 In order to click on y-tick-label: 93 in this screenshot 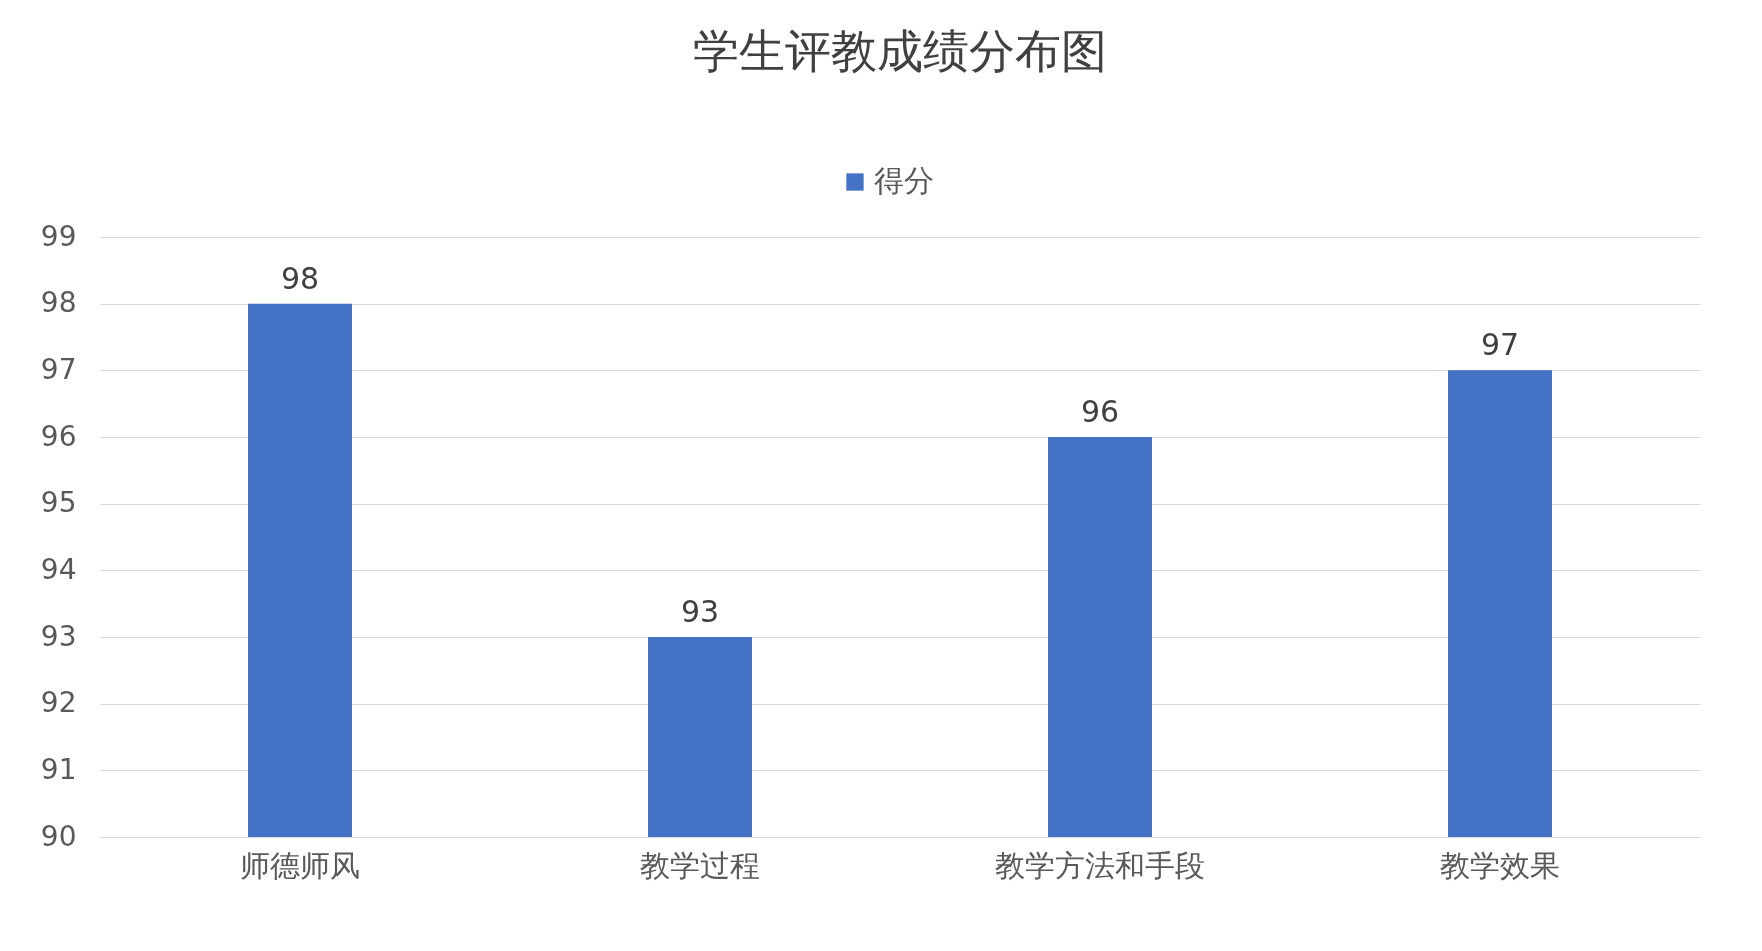, I will do `click(58, 636)`.